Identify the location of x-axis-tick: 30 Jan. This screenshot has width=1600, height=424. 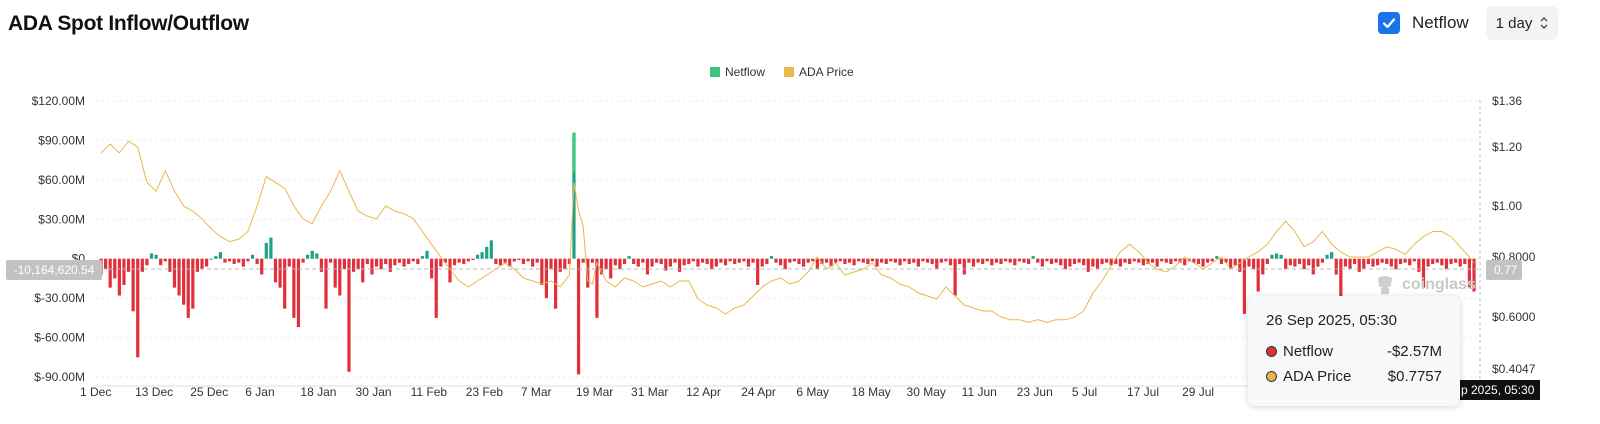
(374, 392).